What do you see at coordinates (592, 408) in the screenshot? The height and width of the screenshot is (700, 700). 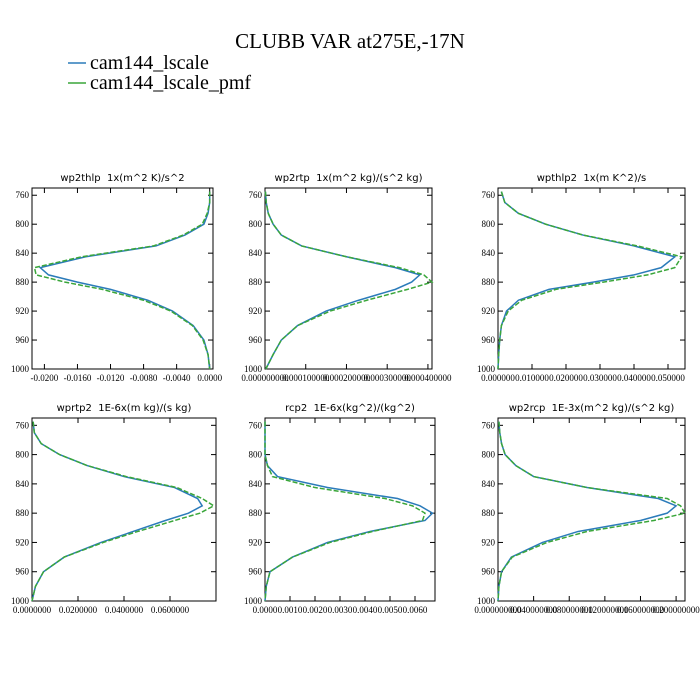 I see `panel-title: wp2rcp 1E-3x(m^2 kg)/(s^2 kg)` at bounding box center [592, 408].